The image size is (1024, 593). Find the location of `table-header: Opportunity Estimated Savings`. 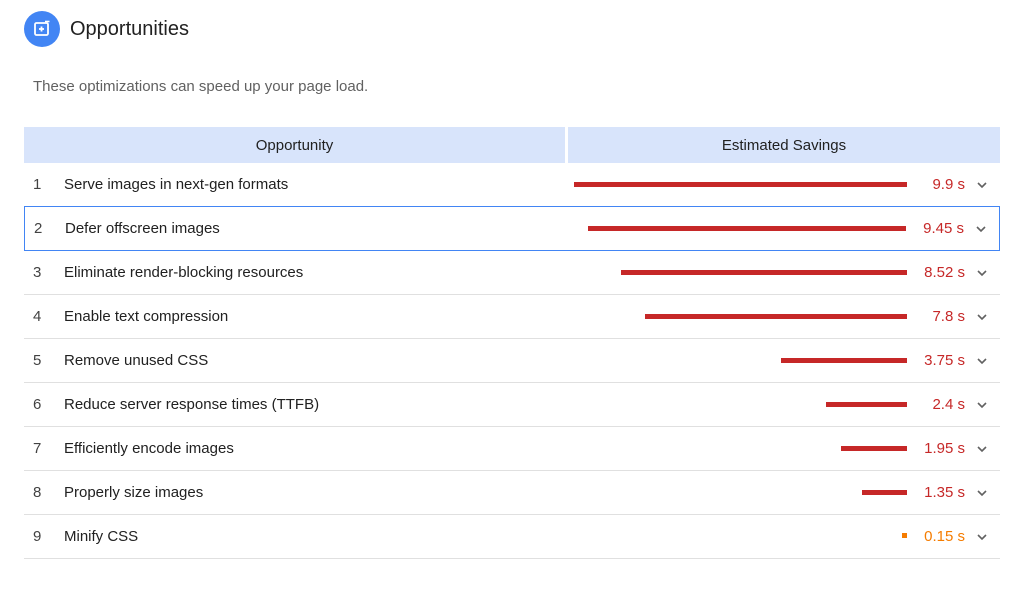

table-header: Opportunity Estimated Savings is located at coordinates (512, 145).